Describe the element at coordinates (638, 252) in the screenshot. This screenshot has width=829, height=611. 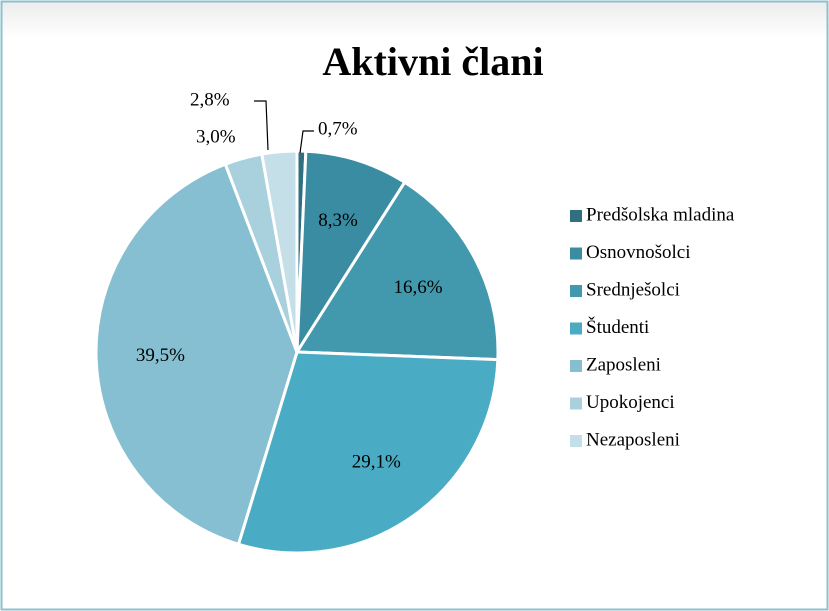
I see `legend-label: Osnovnošolci` at that location.